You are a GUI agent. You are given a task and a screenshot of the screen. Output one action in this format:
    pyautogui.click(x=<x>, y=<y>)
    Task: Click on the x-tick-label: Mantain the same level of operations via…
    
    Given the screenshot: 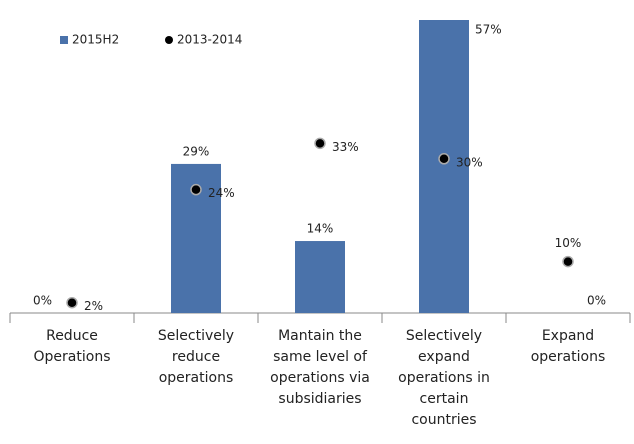 What is the action you would take?
    pyautogui.click(x=320, y=367)
    